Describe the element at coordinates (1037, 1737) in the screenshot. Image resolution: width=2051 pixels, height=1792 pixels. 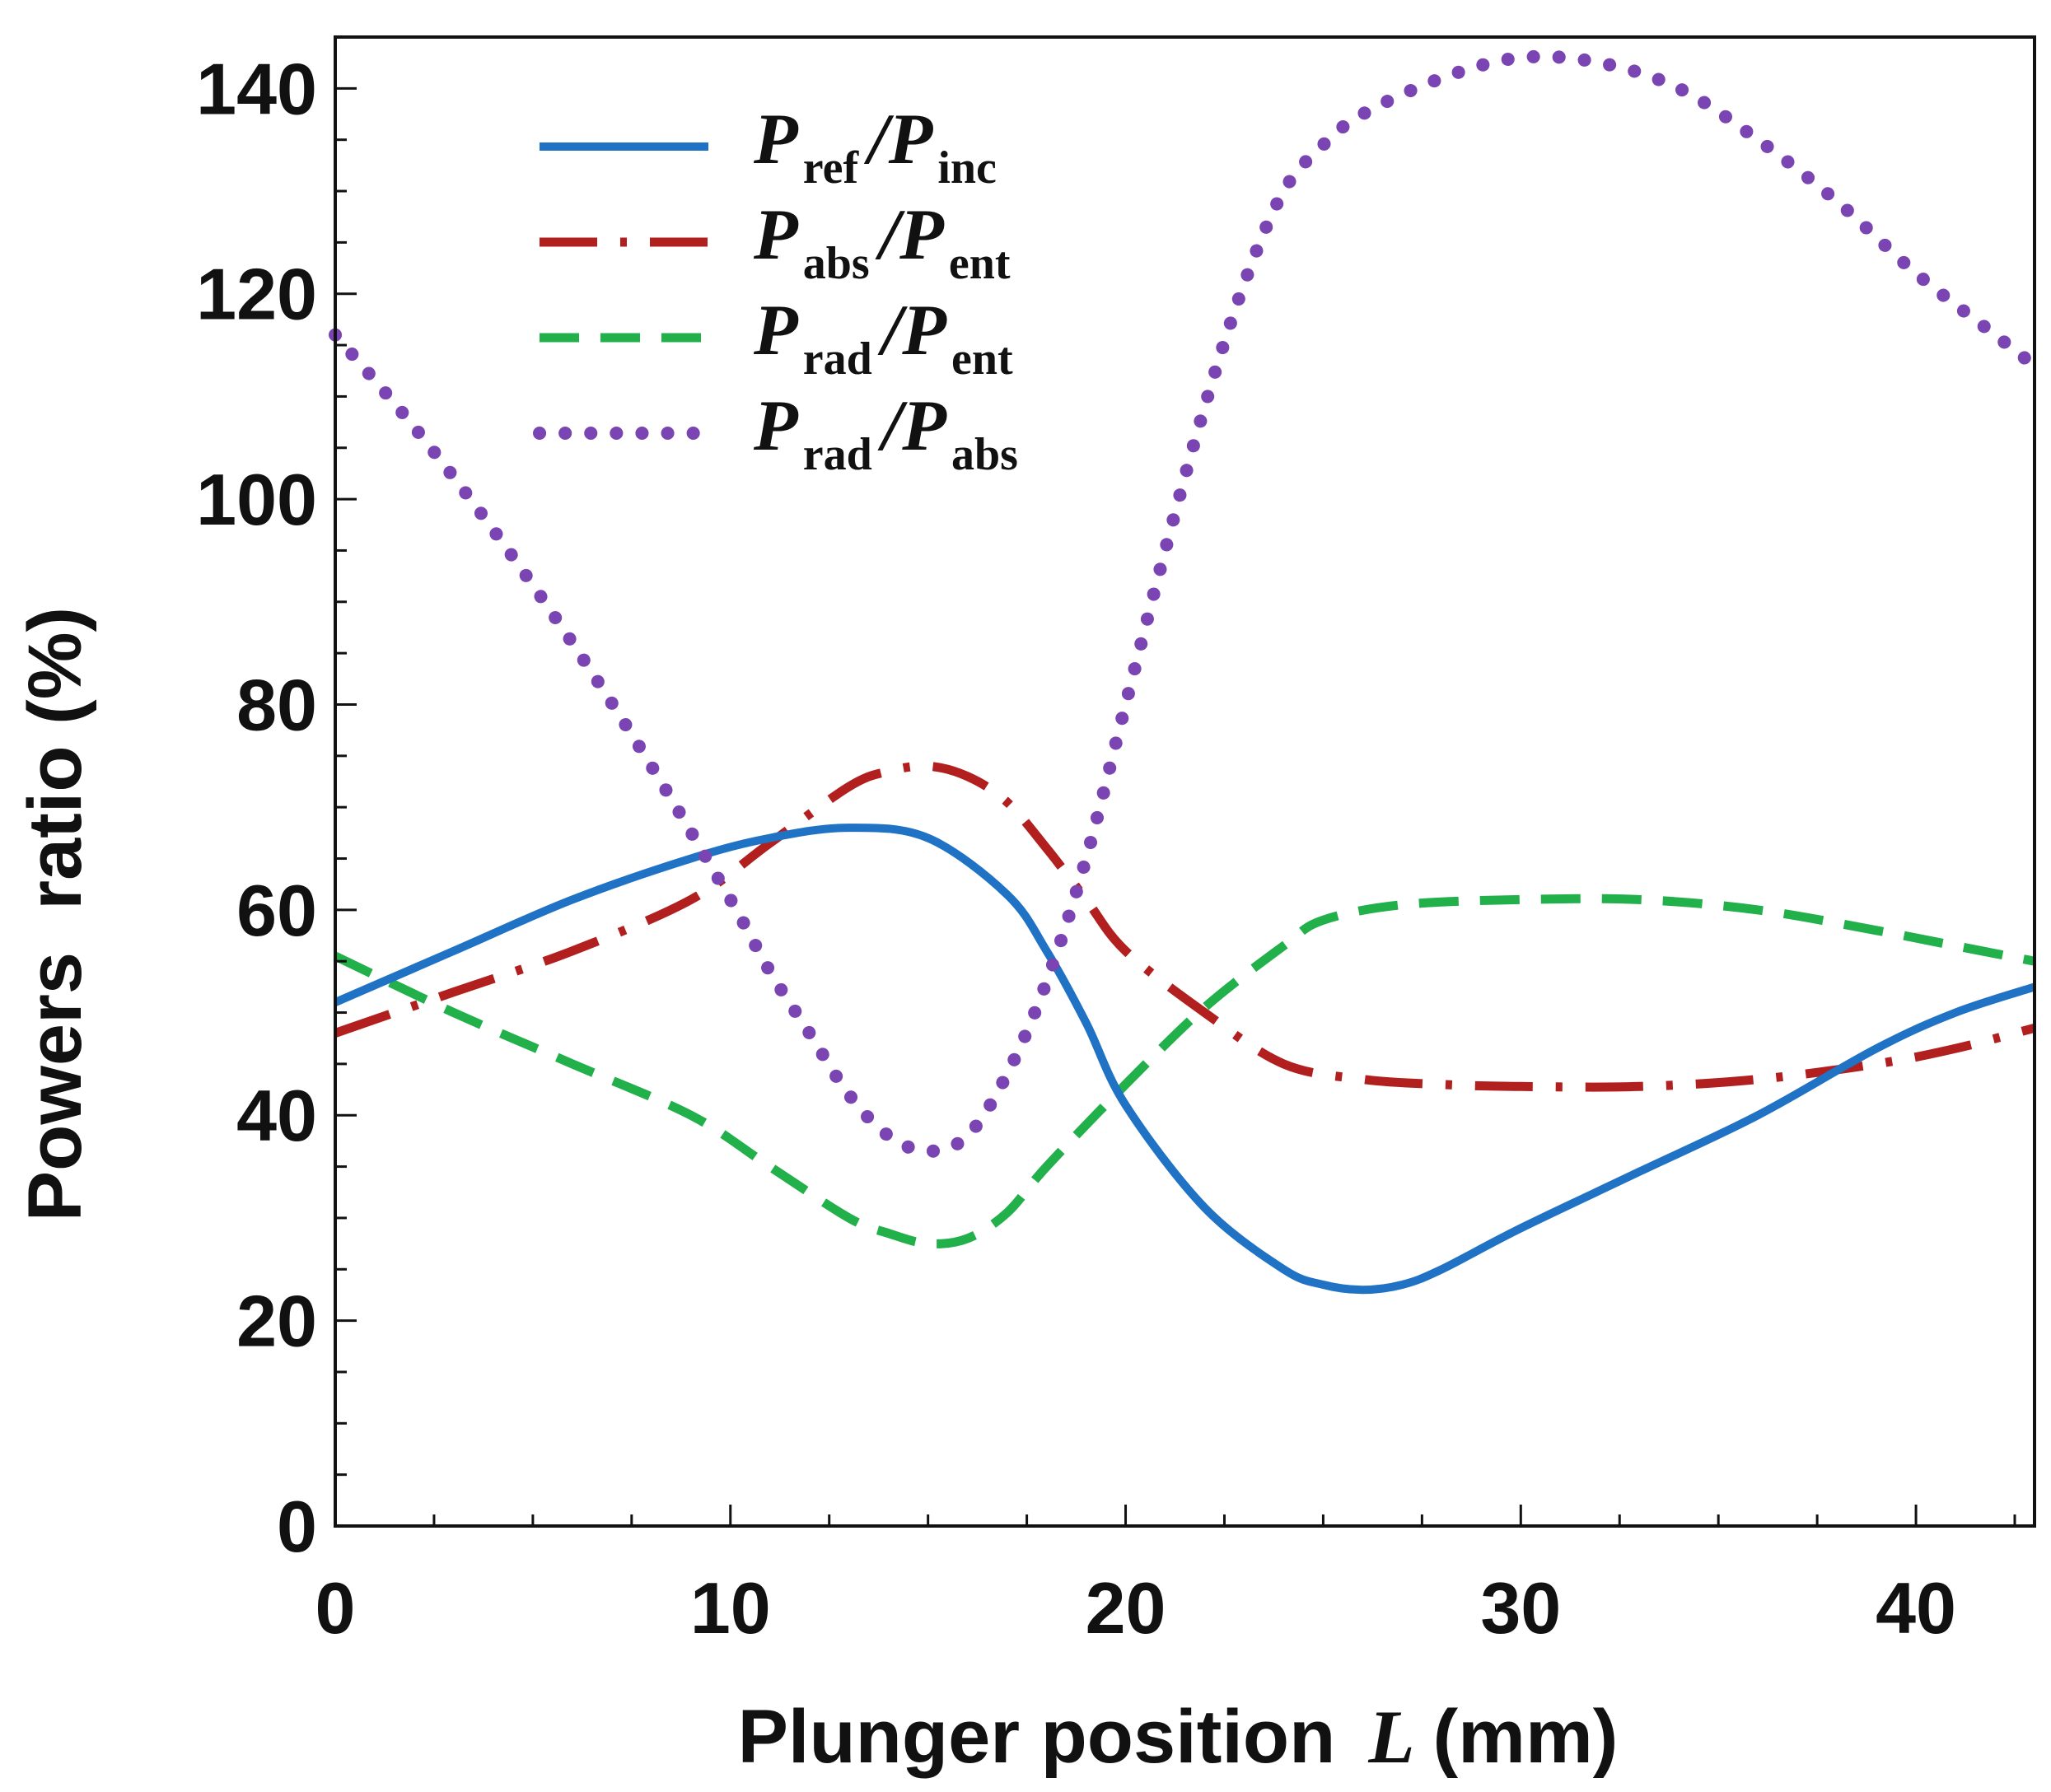
I see `x-axis-label: Plunger position` at that location.